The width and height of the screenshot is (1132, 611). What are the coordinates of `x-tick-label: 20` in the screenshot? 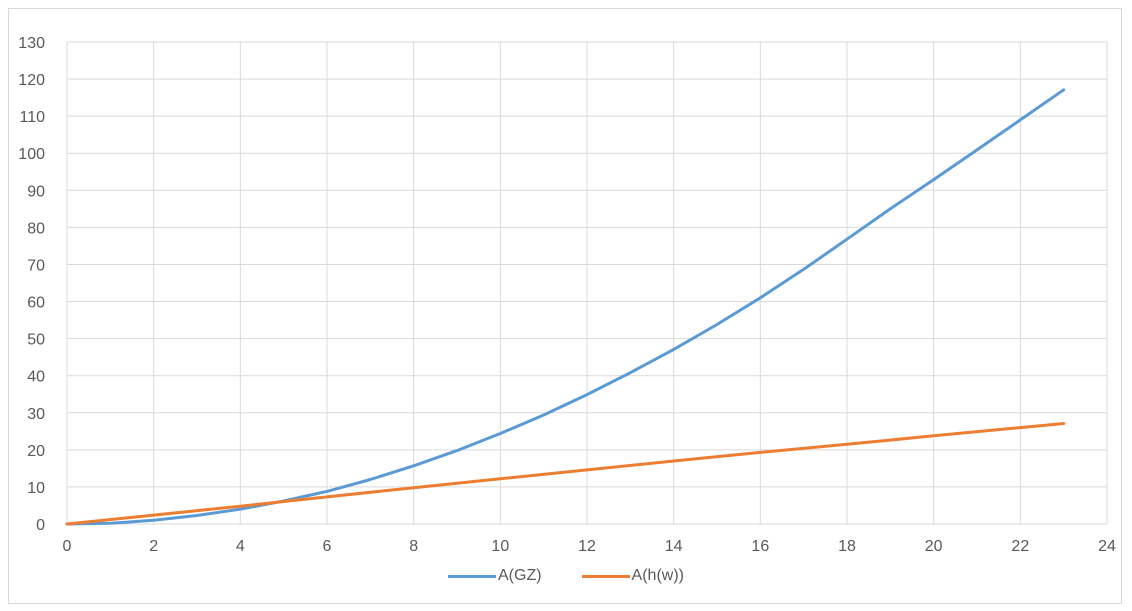 It's located at (934, 546).